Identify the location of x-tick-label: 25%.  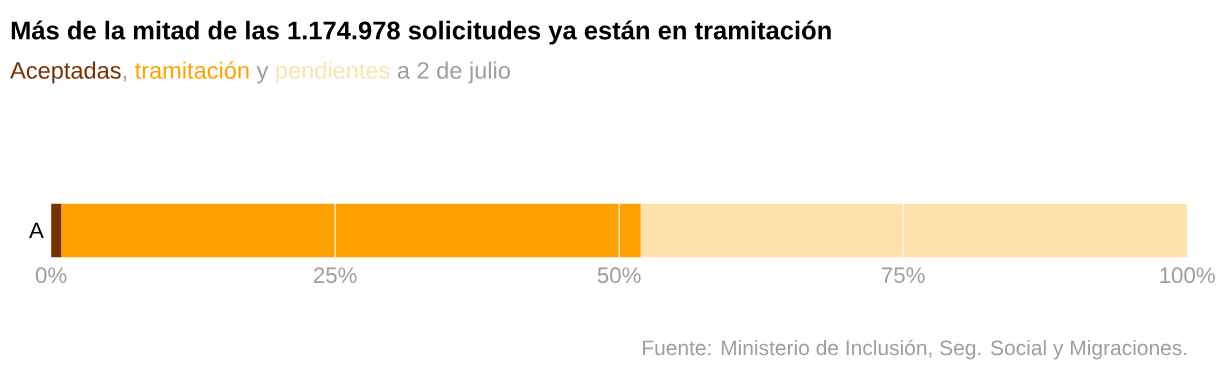
(335, 275).